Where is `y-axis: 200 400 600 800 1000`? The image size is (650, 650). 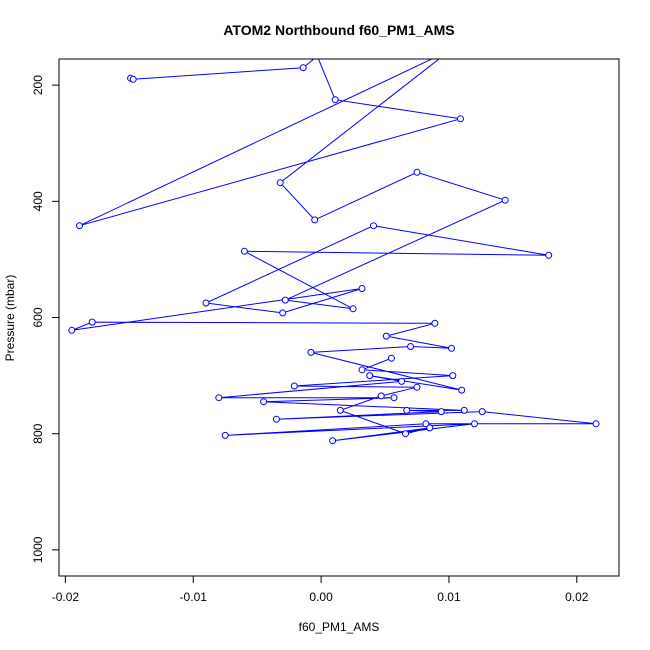 y-axis: 200 400 600 800 1000 is located at coordinates (45, 319).